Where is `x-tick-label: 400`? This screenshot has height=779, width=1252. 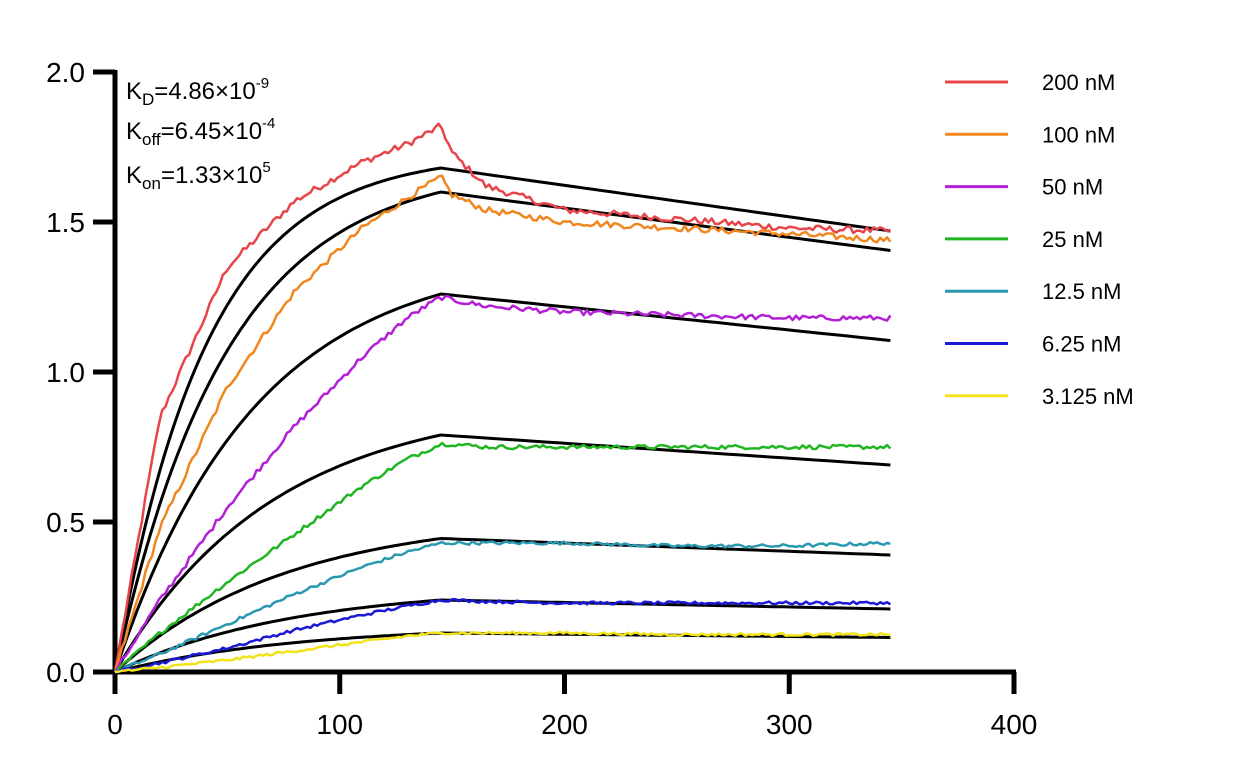 x-tick-label: 400 is located at coordinates (1014, 724).